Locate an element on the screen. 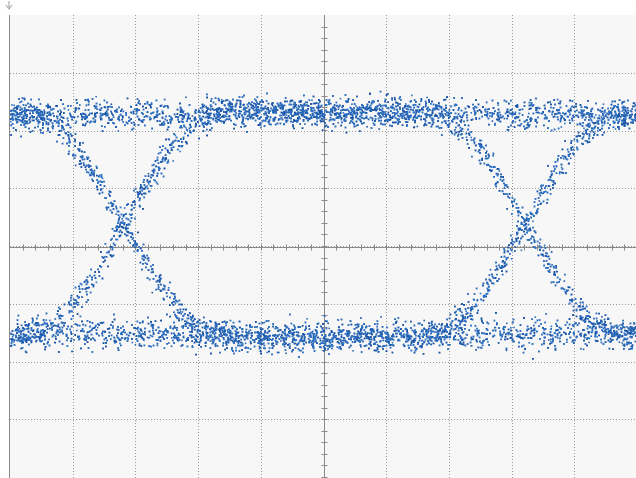 The width and height of the screenshot is (636, 478). window-caption is located at coordinates (315, 3).